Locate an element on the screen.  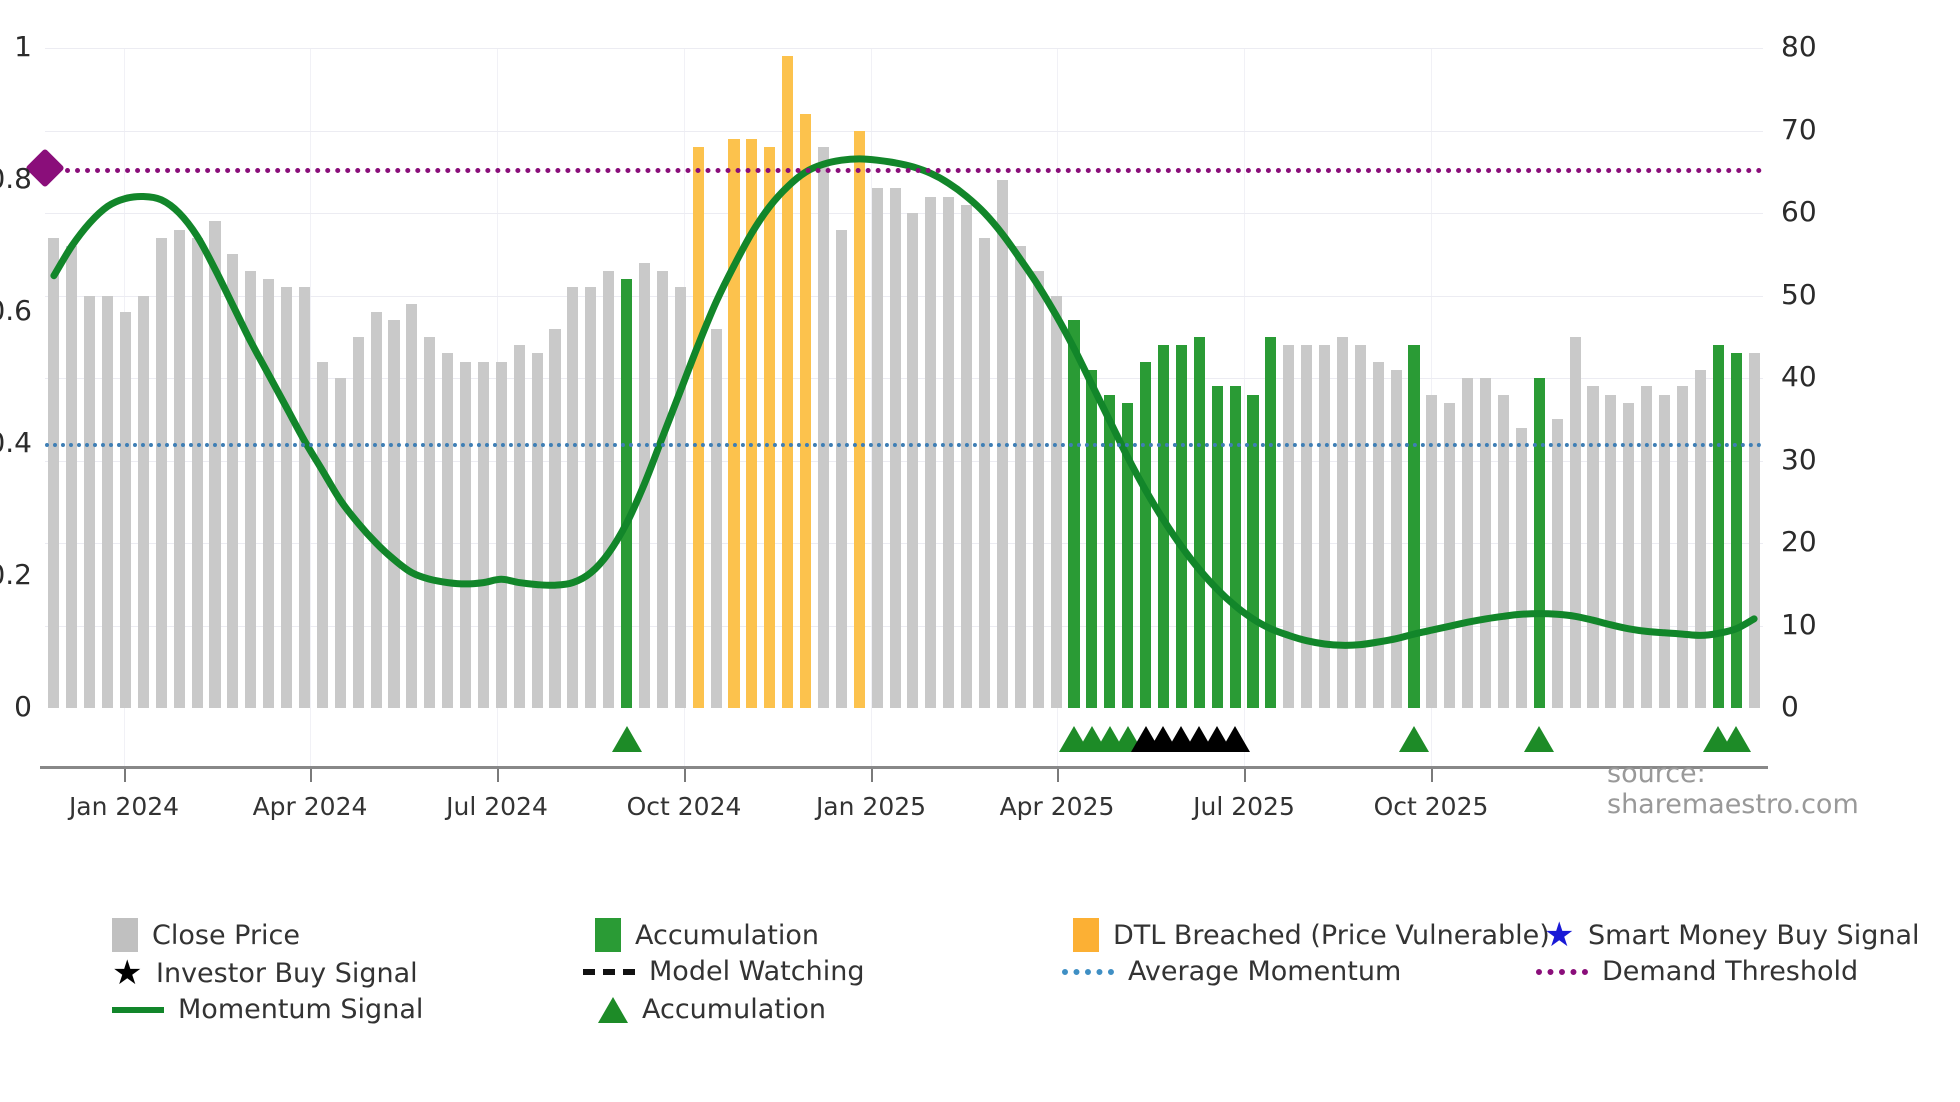
investor-buy-signal-marker is located at coordinates (1235, 739).